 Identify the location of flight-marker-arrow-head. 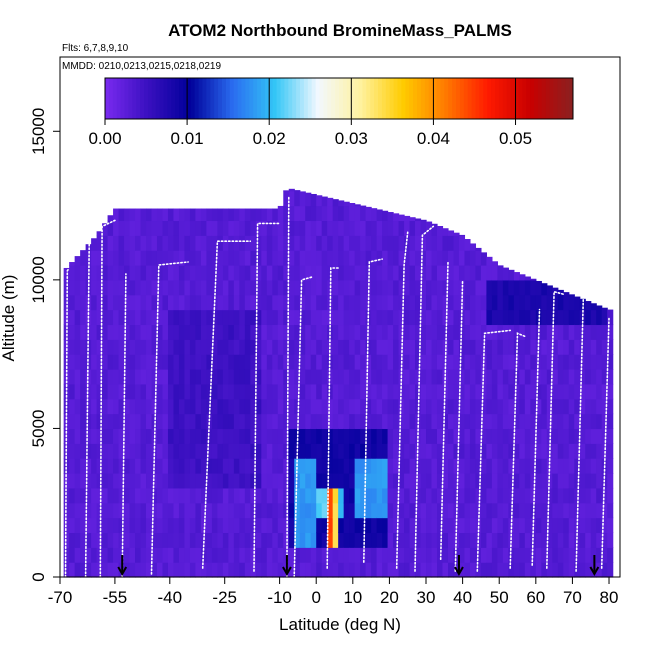
(287, 571).